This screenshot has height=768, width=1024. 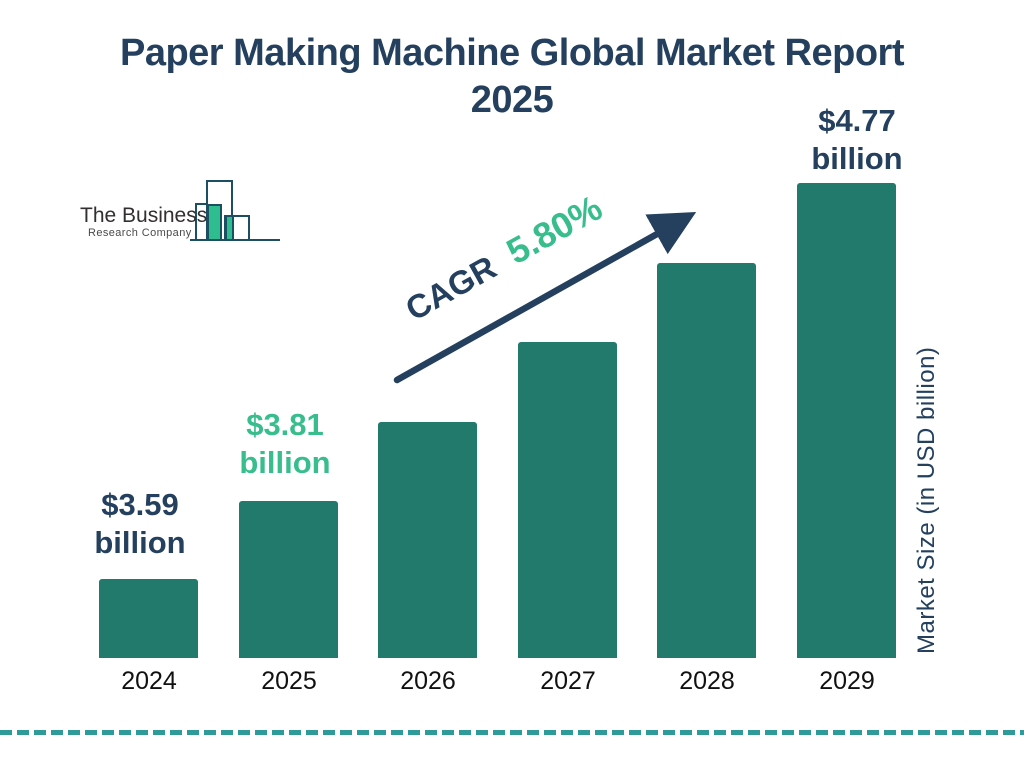 I want to click on bar-2028, so click(x=706, y=460).